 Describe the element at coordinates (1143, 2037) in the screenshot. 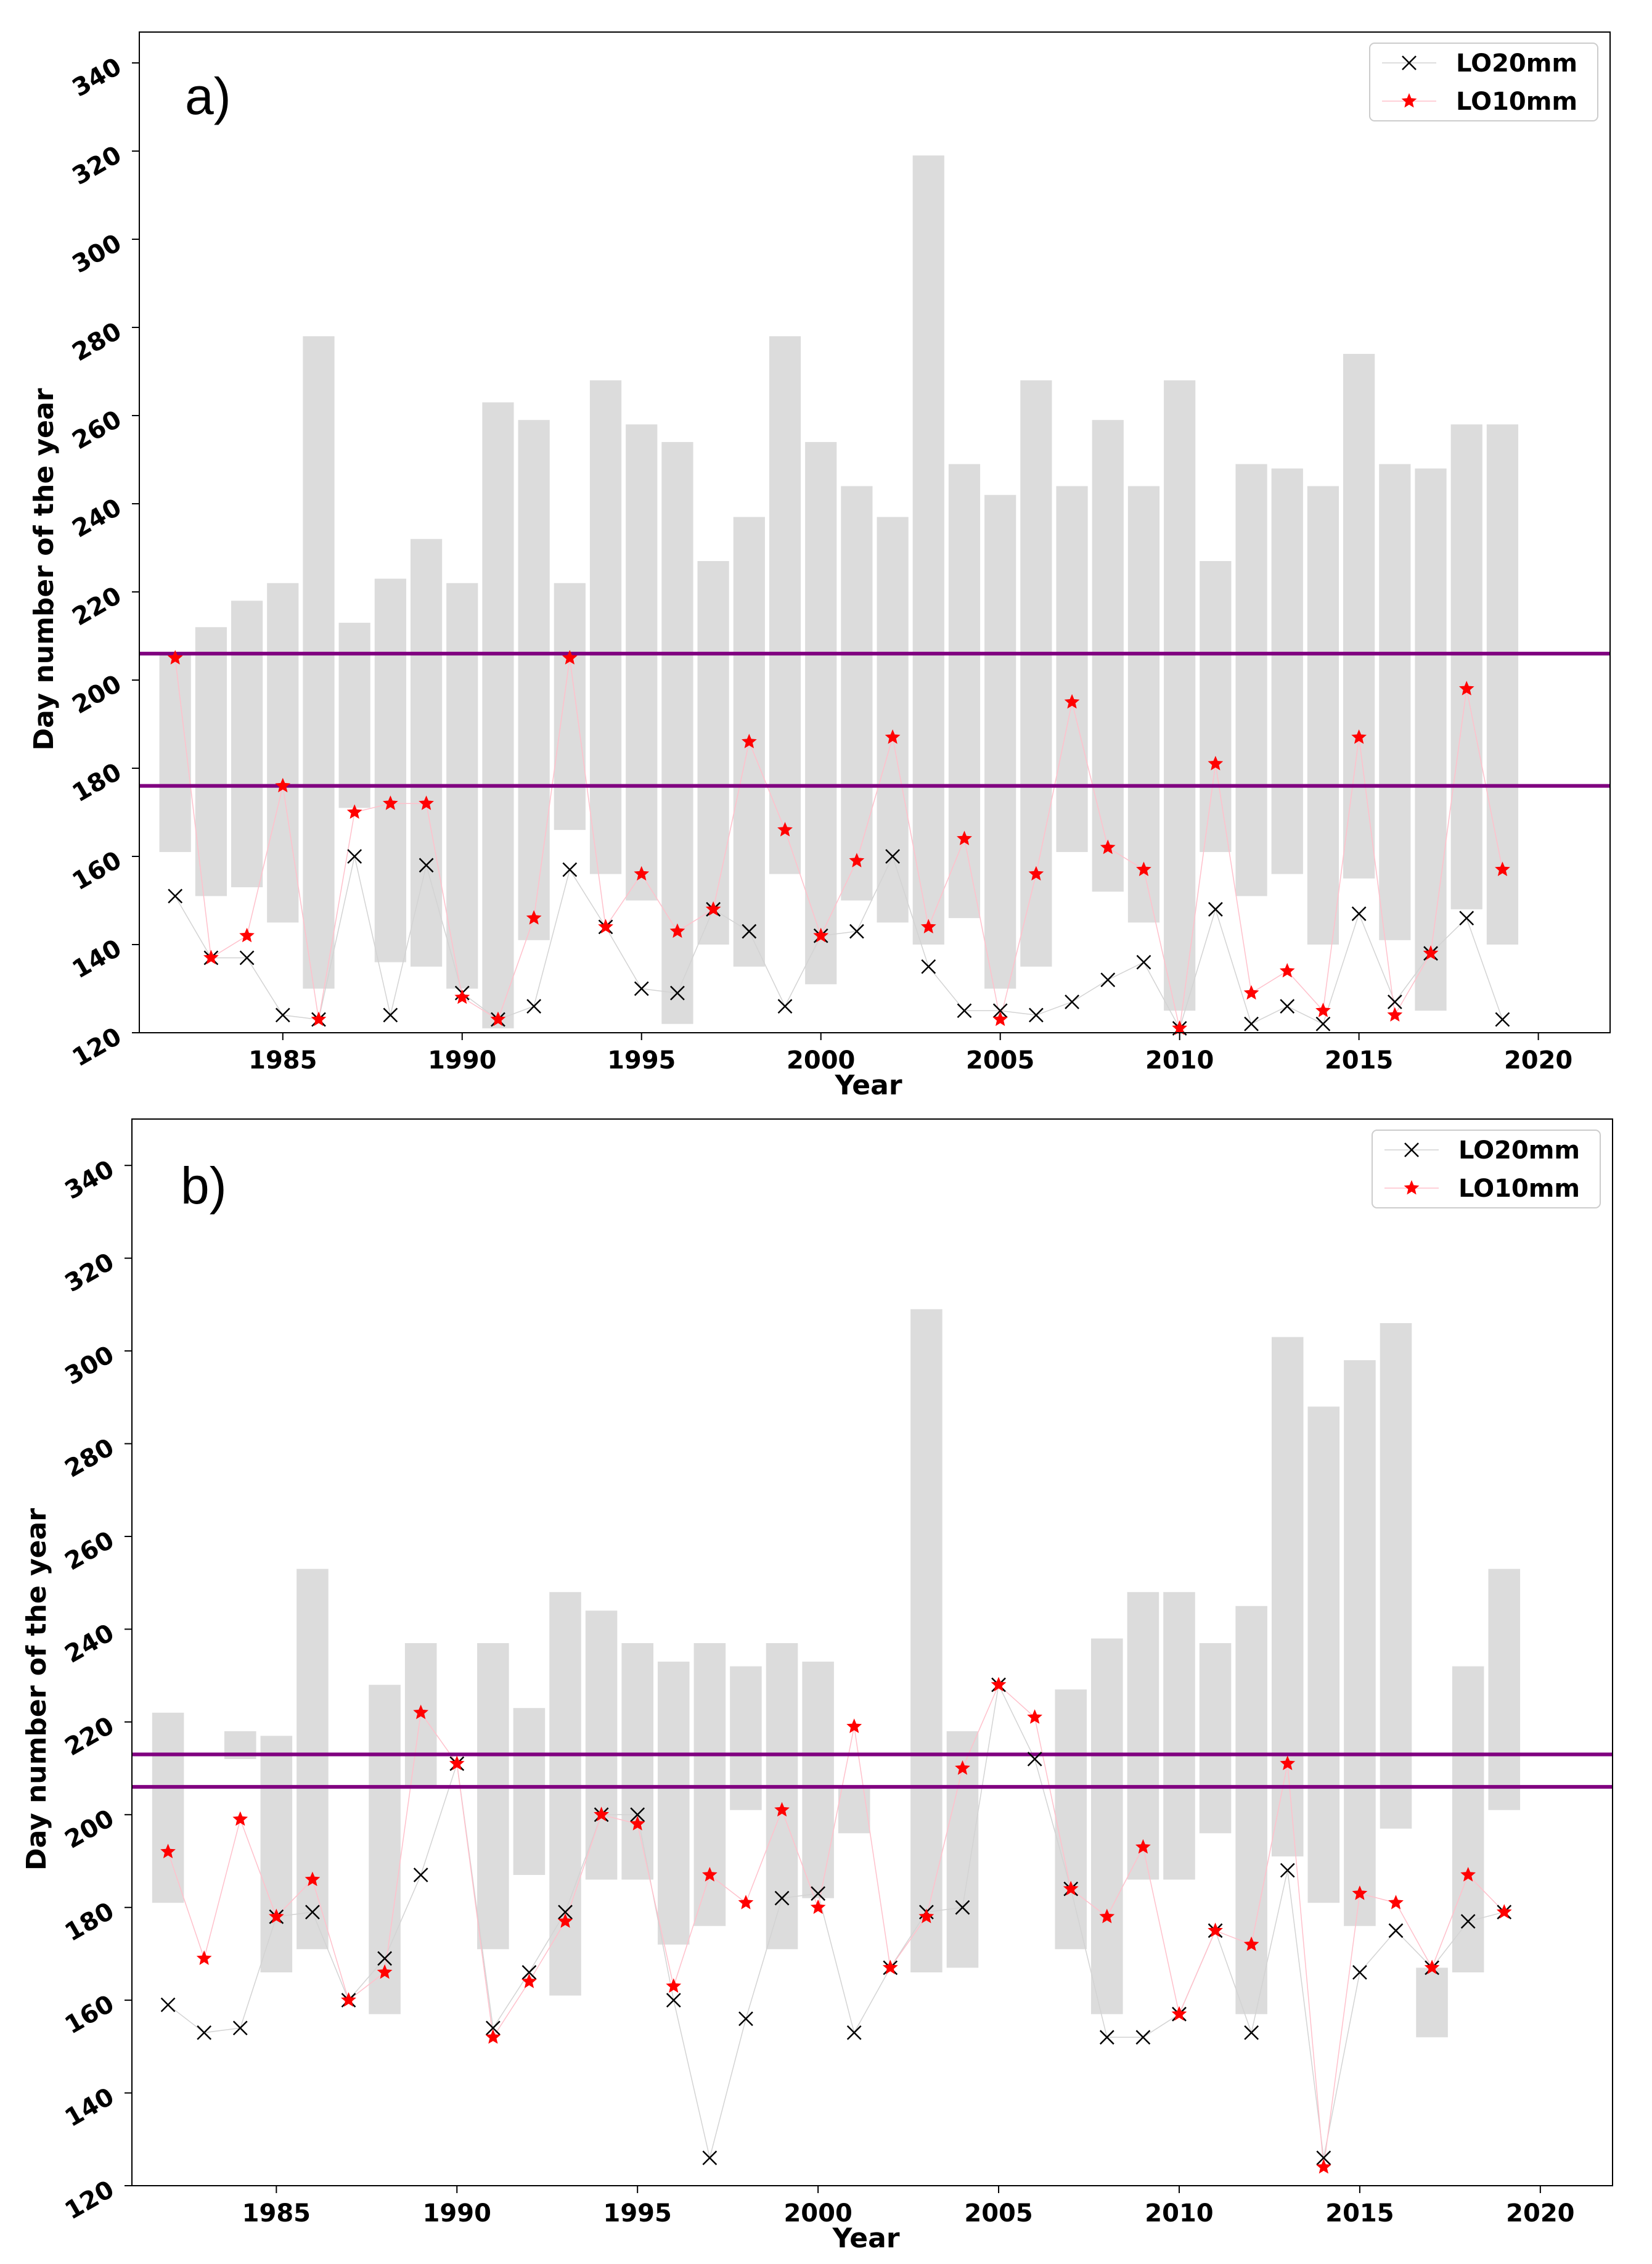

I see `lo20mm-point-2009` at that location.